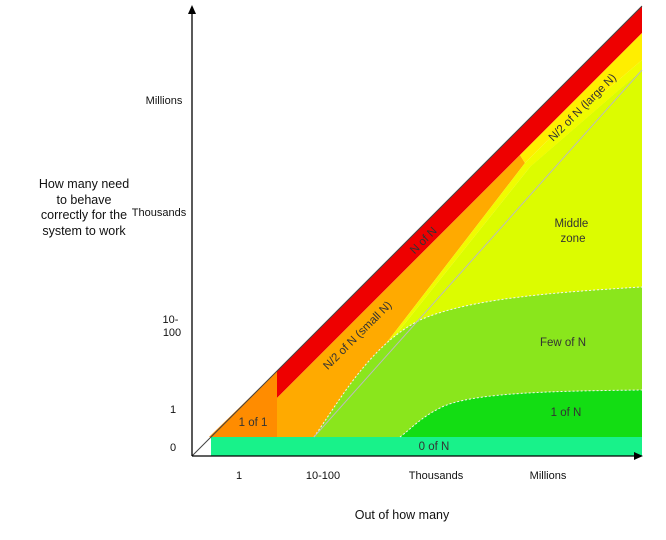 This screenshot has height=540, width=666. I want to click on x-axis-title: Out of how many, so click(402, 515).